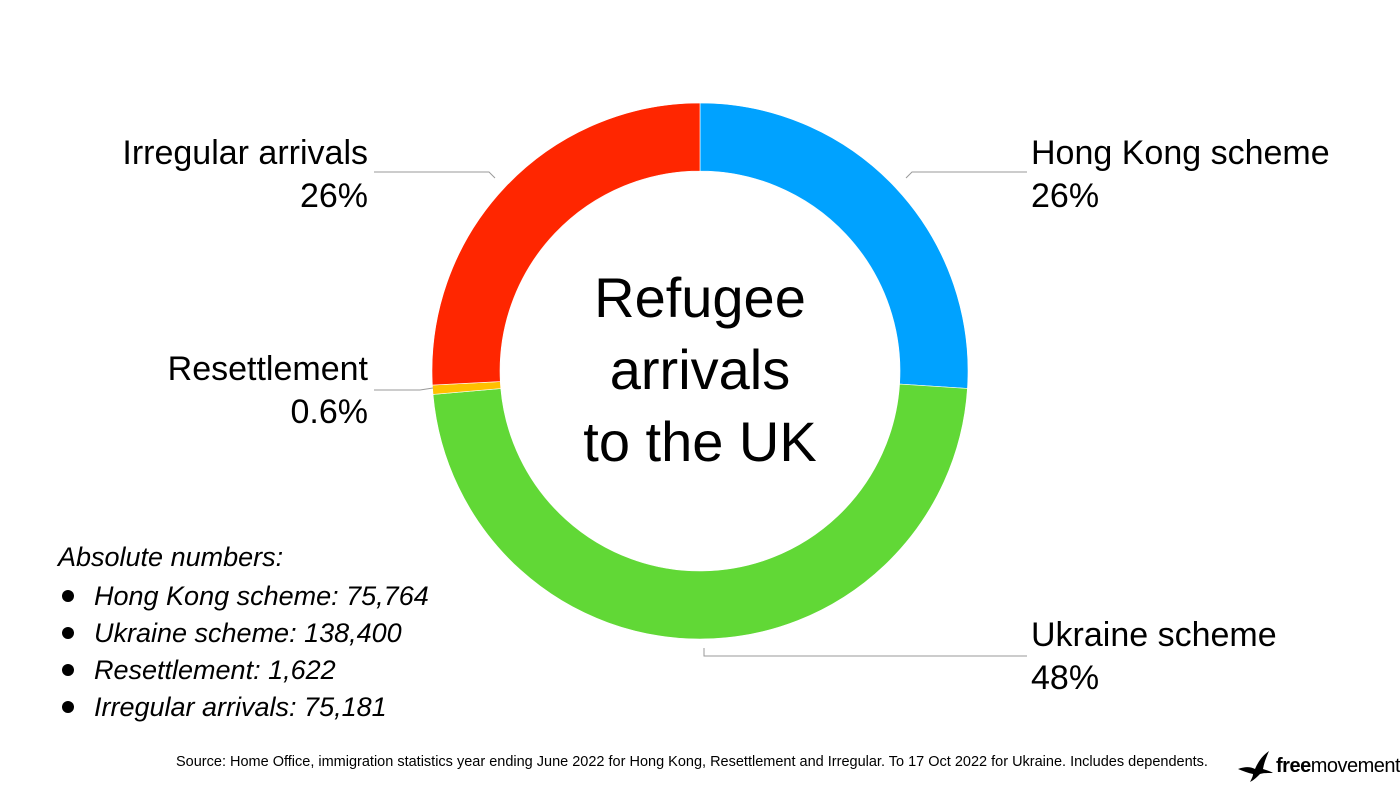  Describe the element at coordinates (700, 297) in the screenshot. I see `title-line: Refugee` at that location.